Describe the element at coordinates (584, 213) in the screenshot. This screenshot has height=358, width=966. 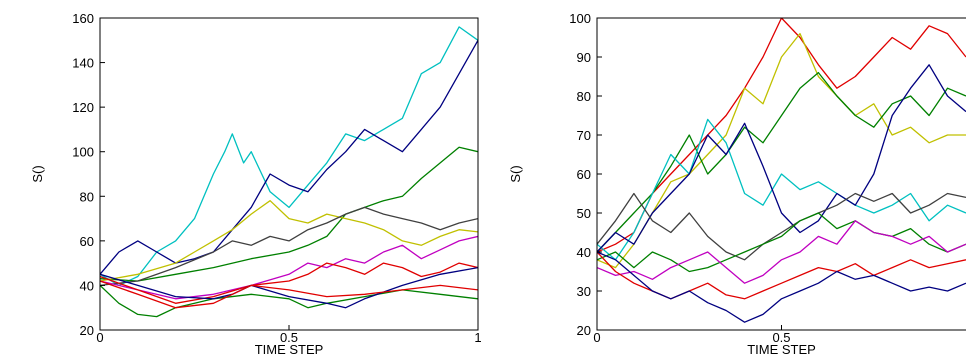
I see `y-tick-label: 50` at that location.